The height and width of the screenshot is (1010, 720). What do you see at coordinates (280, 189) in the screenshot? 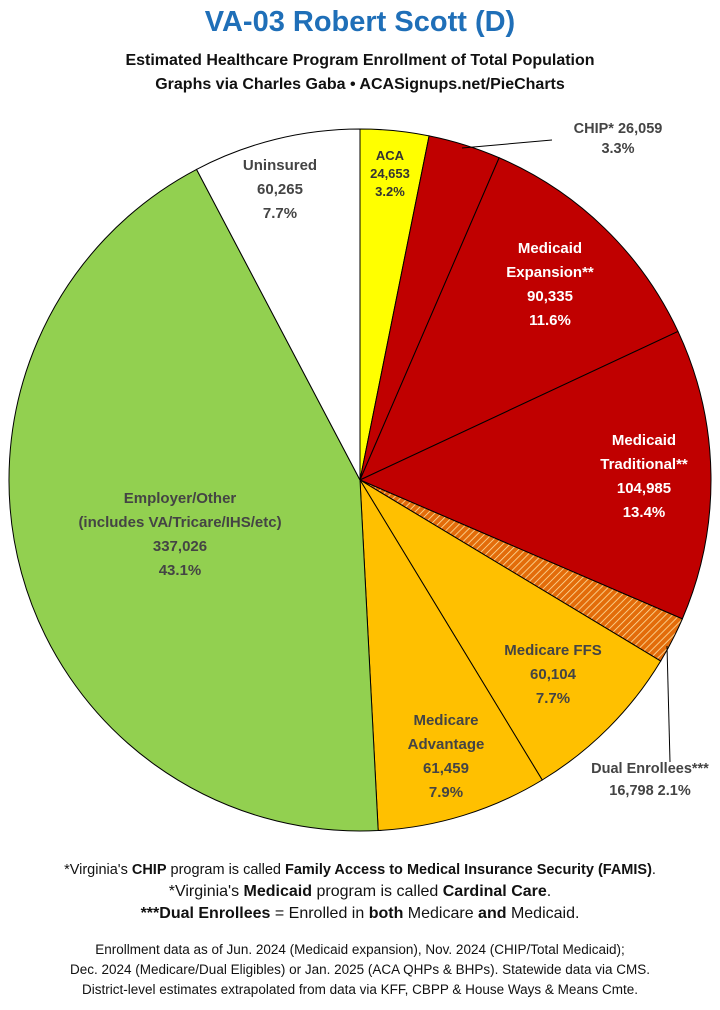
I see `slice-label-8: Uninsured 60,265 7.7%` at bounding box center [280, 189].